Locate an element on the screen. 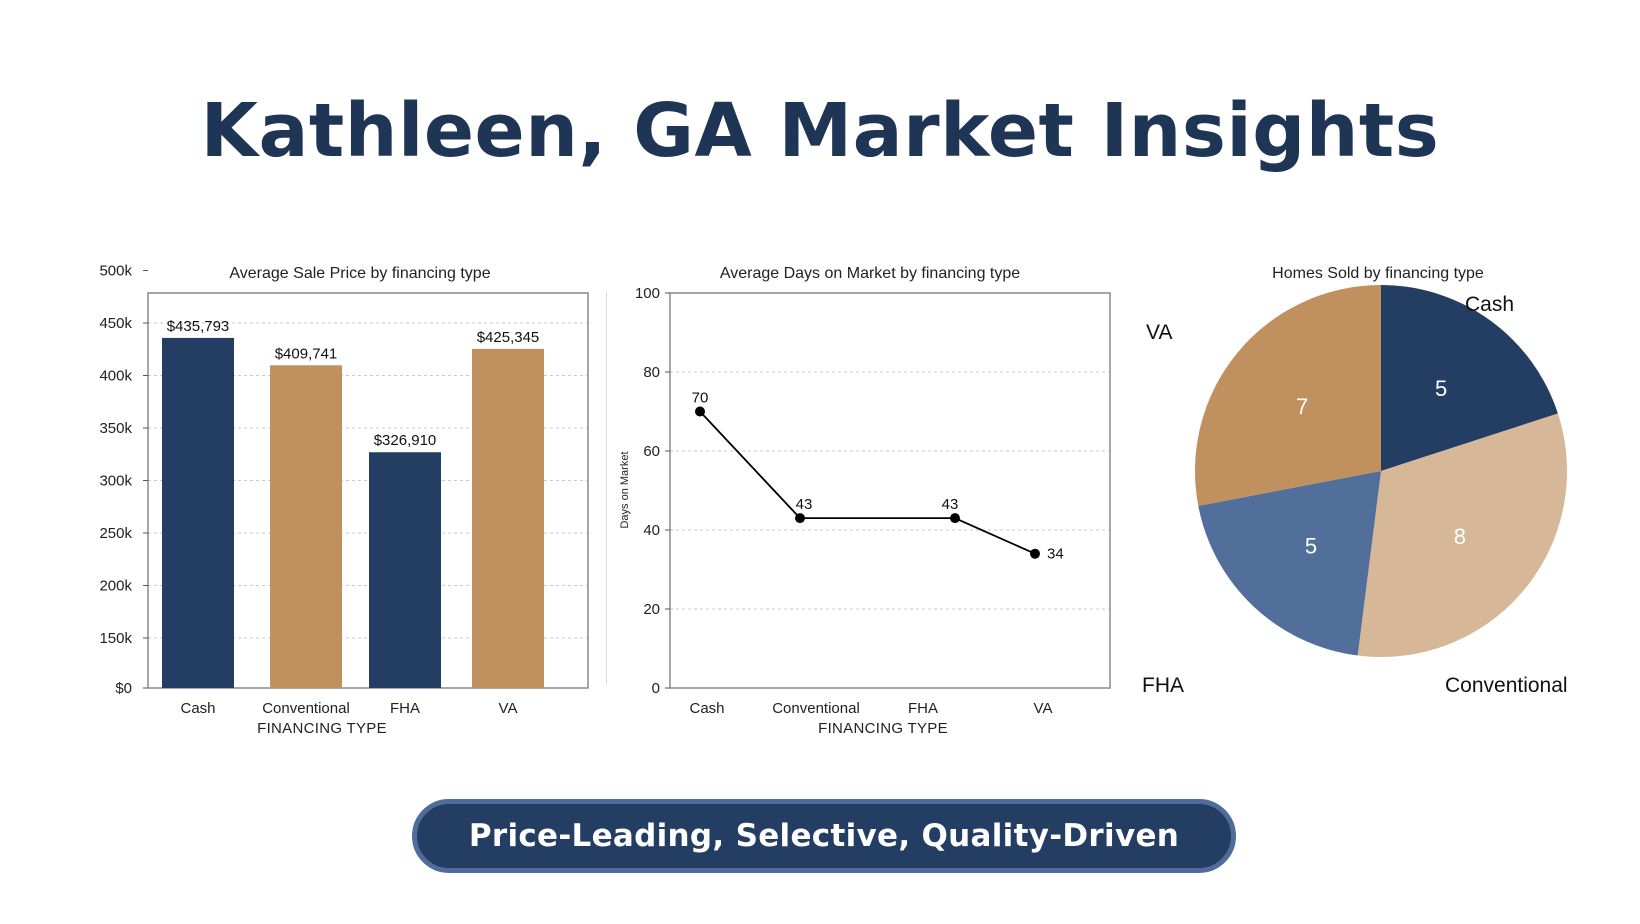 The height and width of the screenshot is (924, 1640). bar-value-label: $425,345 is located at coordinates (508, 337).